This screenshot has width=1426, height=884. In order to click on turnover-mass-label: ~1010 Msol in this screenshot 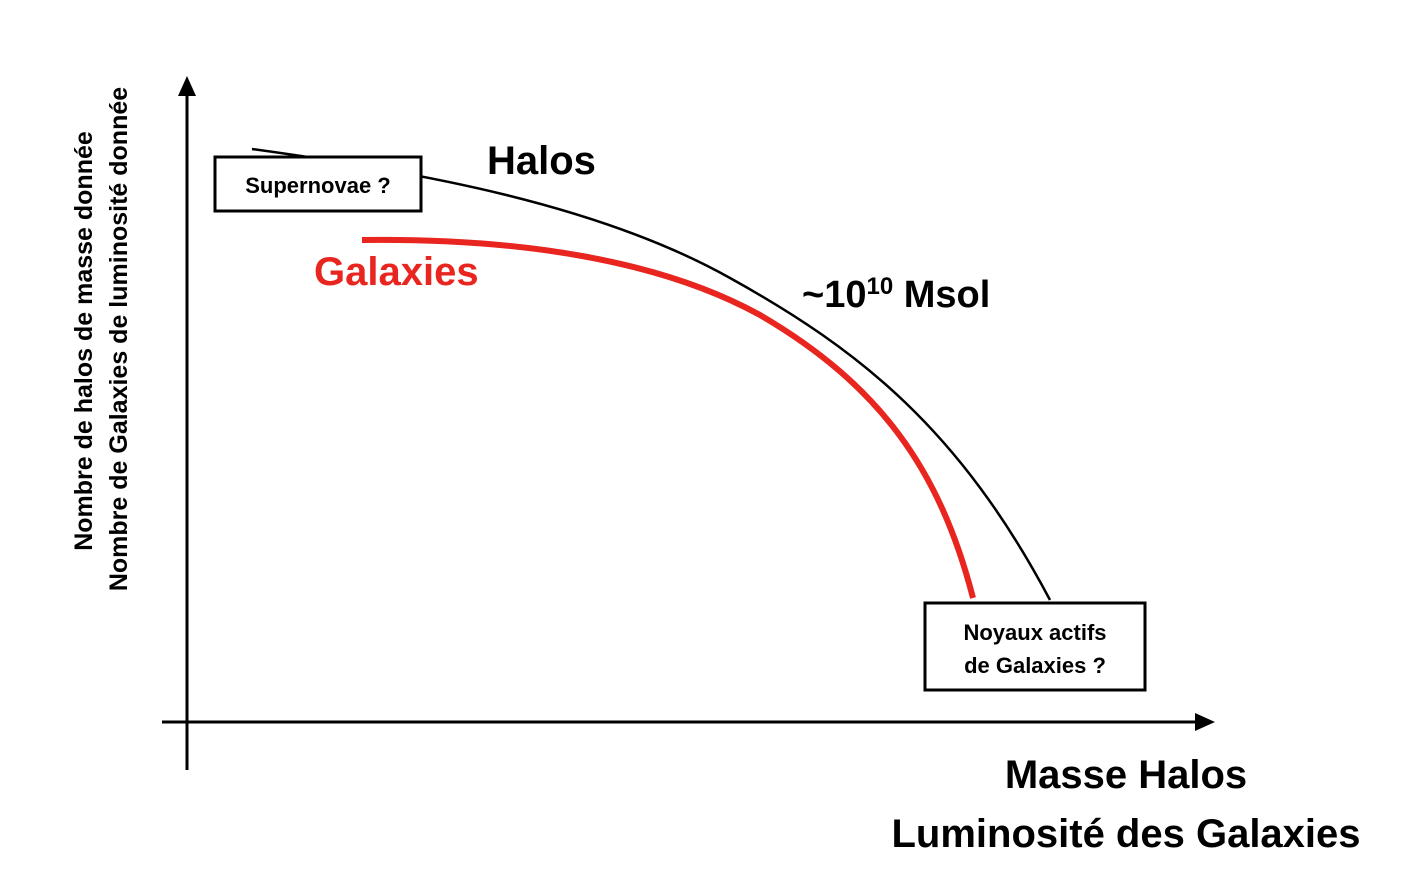, I will do `click(896, 294)`.